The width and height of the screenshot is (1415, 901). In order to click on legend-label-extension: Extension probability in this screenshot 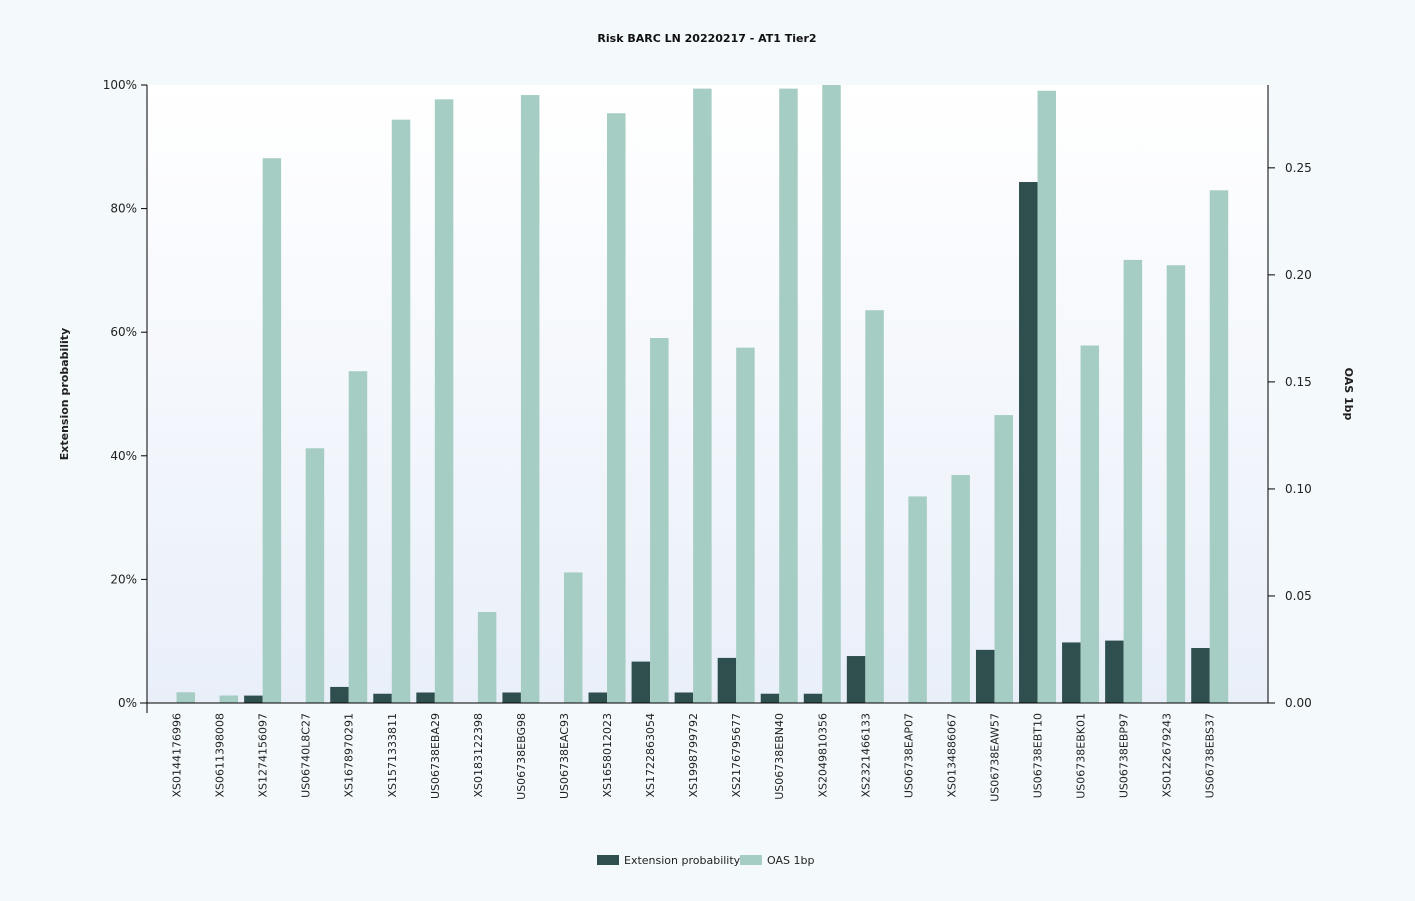, I will do `click(682, 860)`.